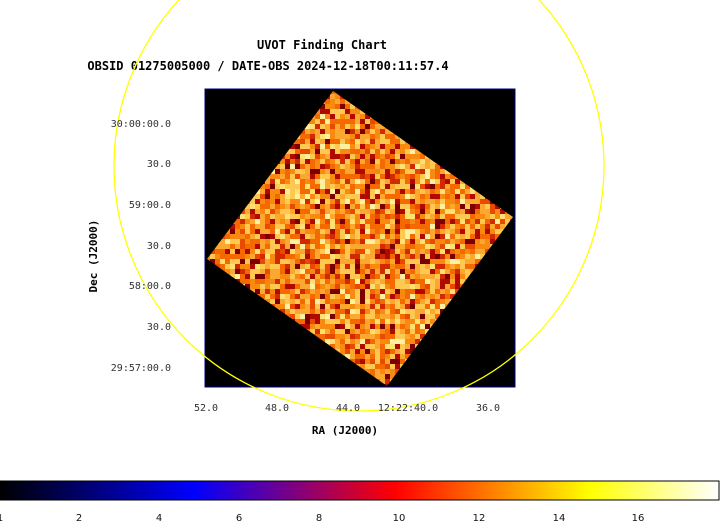 Image resolution: width=720 pixels, height=521 pixels. I want to click on colorbar-tick-label: 1, so click(1, 517).